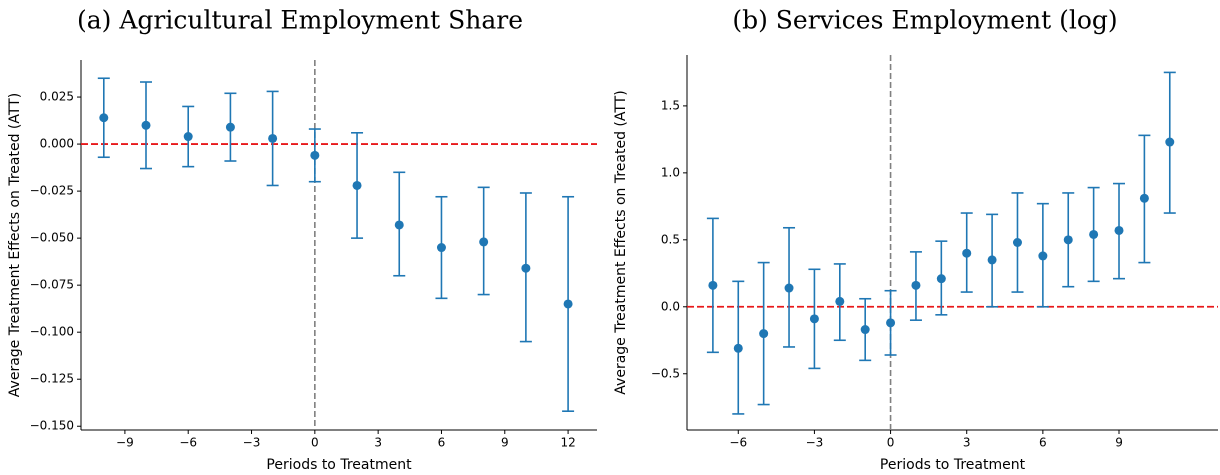 The width and height of the screenshot is (1220, 475). Describe the element at coordinates (52, 191) in the screenshot. I see `y-tick-label: −0.025` at that location.